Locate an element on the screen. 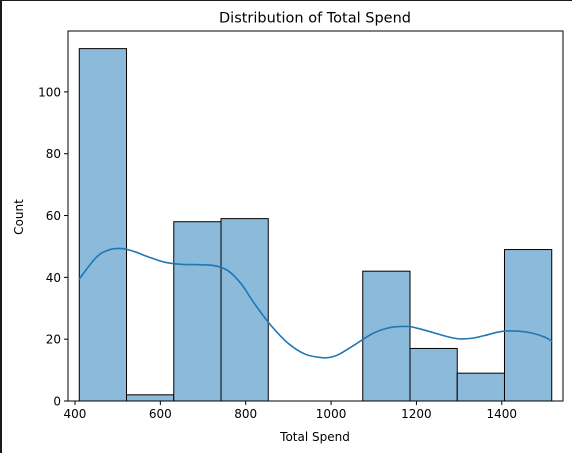 This screenshot has width=572, height=453. window-left-edge is located at coordinates (1, 226).